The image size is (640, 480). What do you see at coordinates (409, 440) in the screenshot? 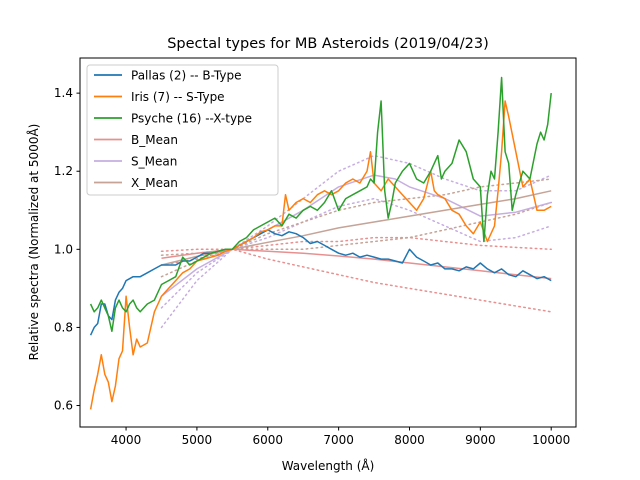
I see `x-tick-label: 8000` at bounding box center [409, 440].